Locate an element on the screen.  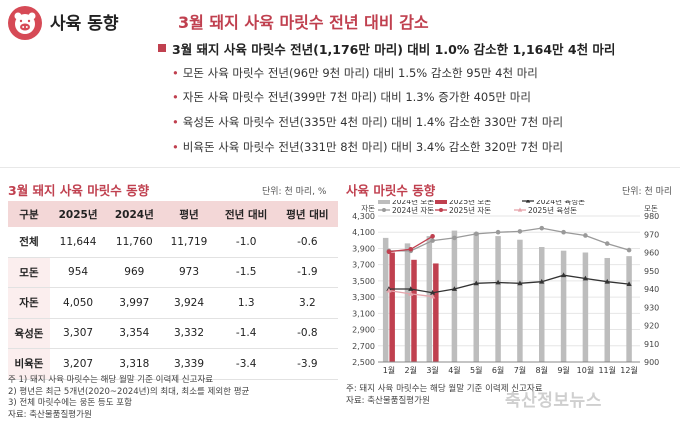
table-cell: -3.4 is located at coordinates (246, 364).